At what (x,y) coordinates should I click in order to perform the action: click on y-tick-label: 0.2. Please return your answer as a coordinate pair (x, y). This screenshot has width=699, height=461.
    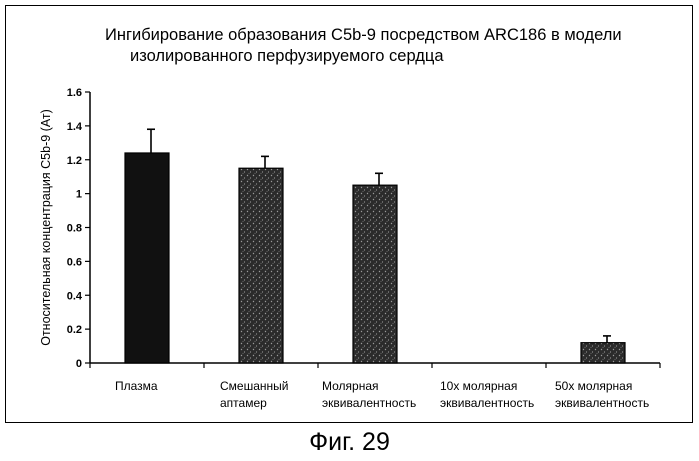
    Looking at the image, I should click on (74, 330).